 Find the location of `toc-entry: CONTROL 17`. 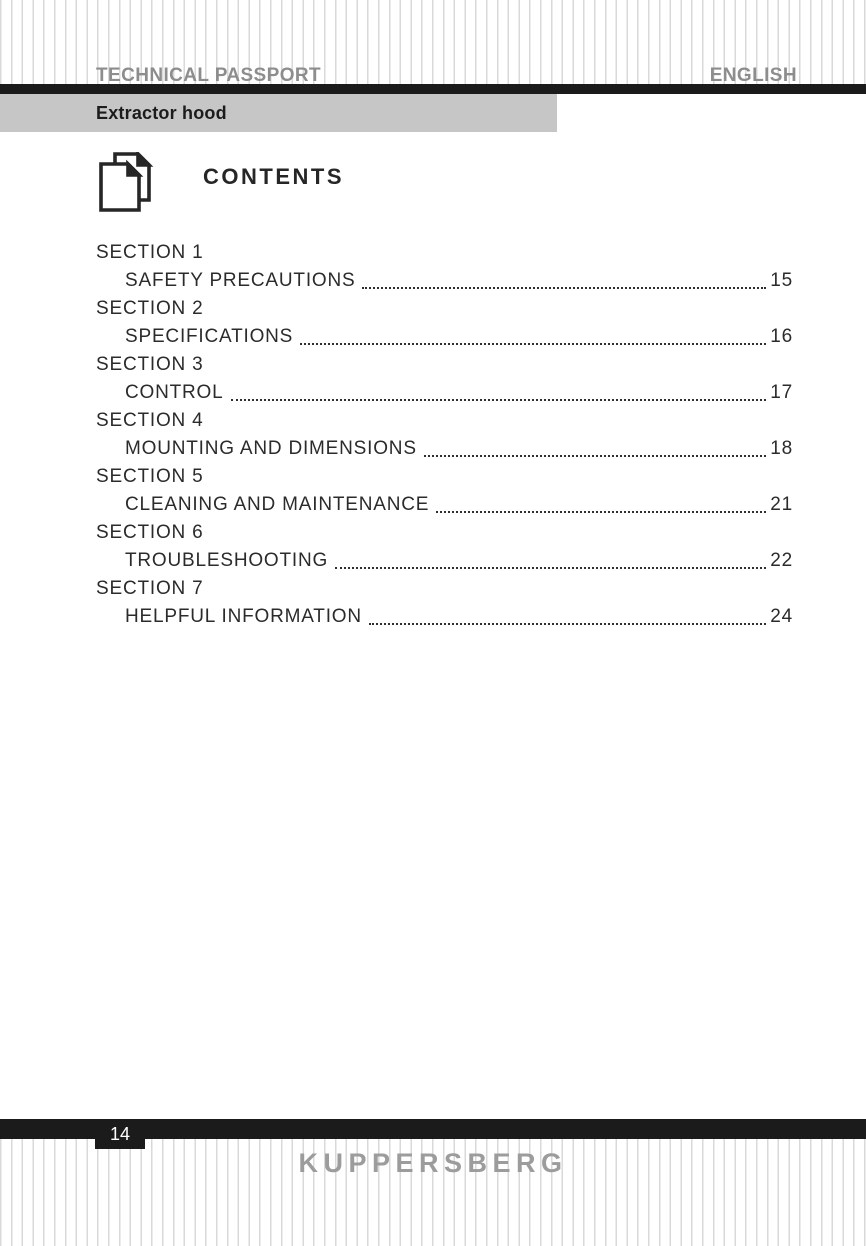

toc-entry: CONTROL 17 is located at coordinates (444, 393).